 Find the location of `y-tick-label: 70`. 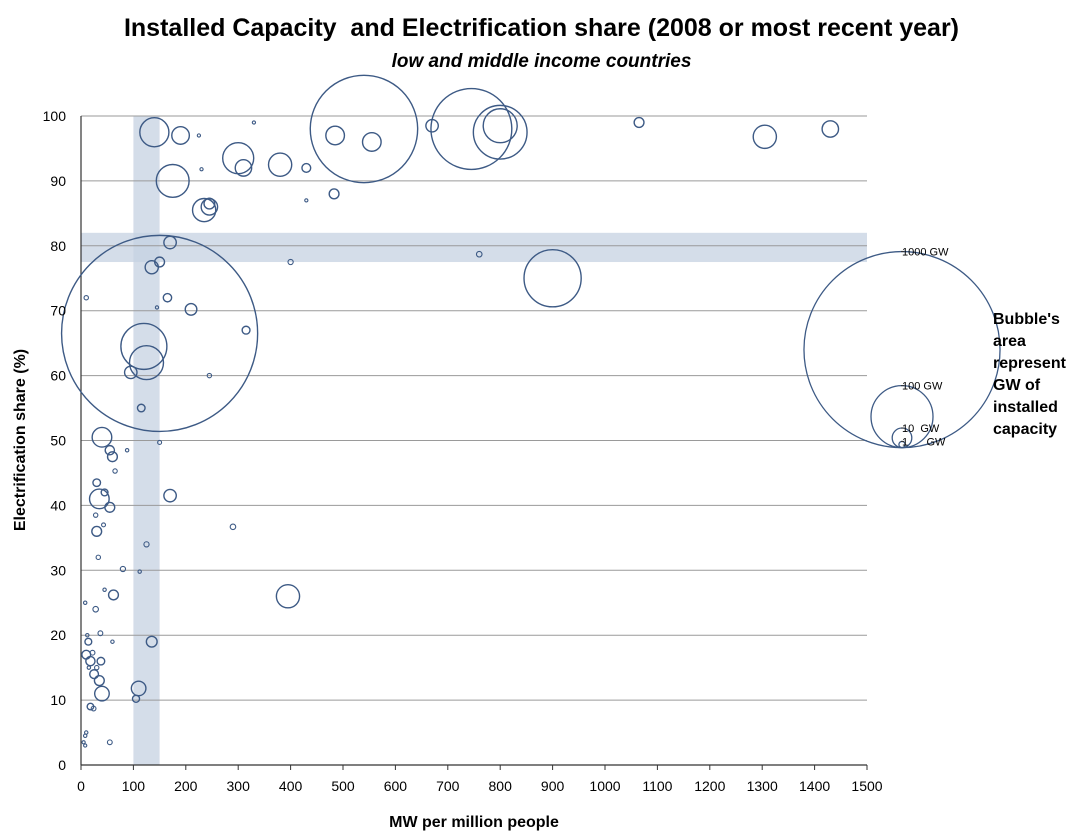

y-tick-label: 70 is located at coordinates (58, 311).